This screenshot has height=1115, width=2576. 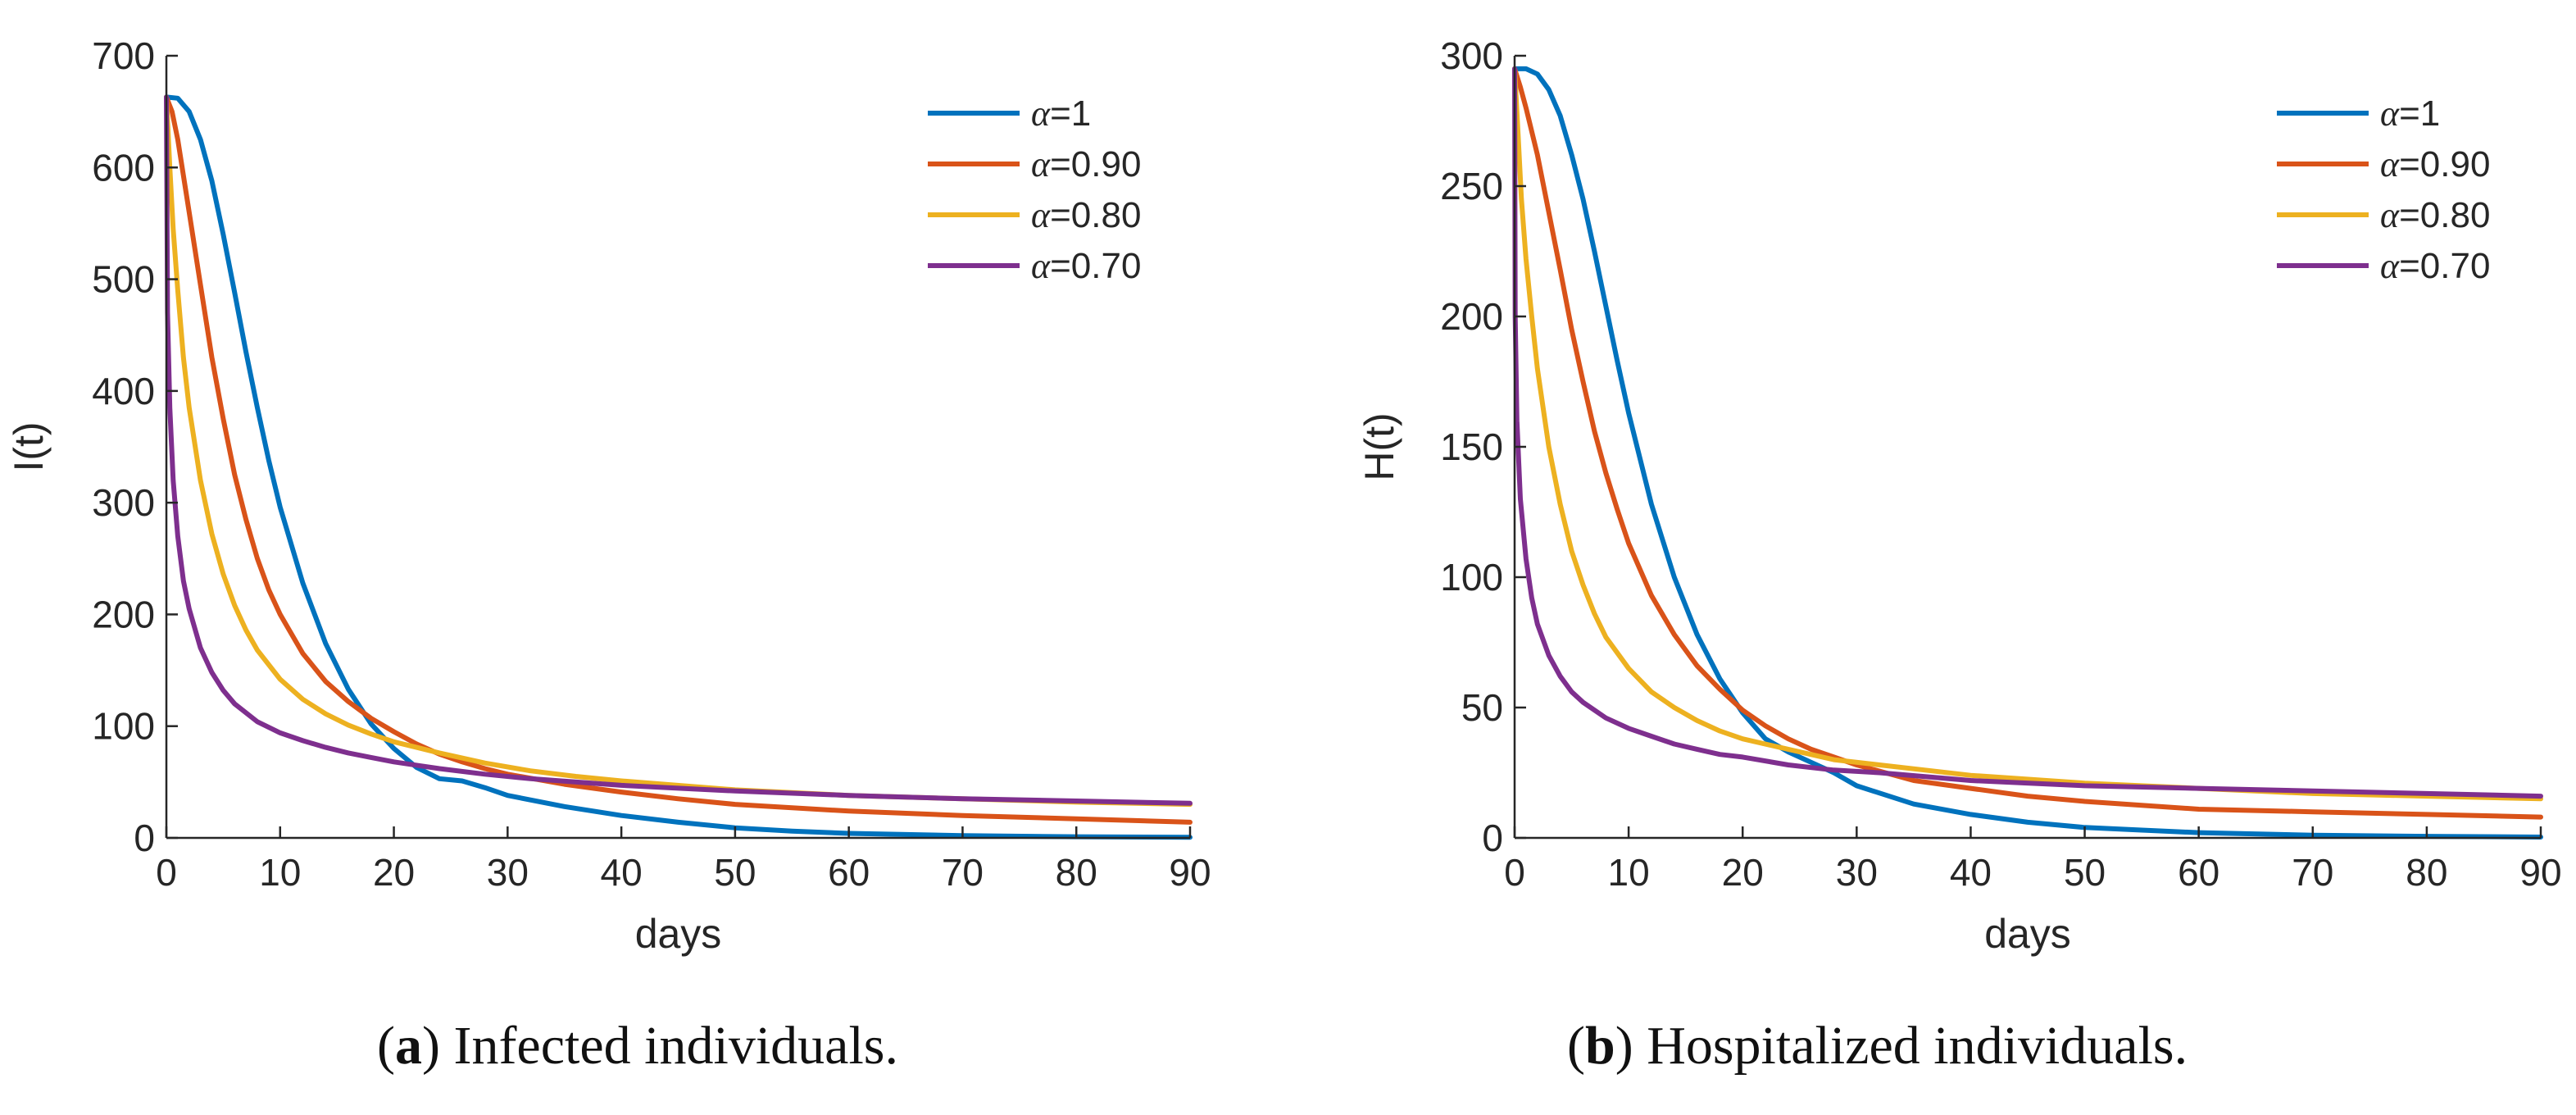 What do you see at coordinates (408, 1046) in the screenshot?
I see `caption-a-label: a` at bounding box center [408, 1046].